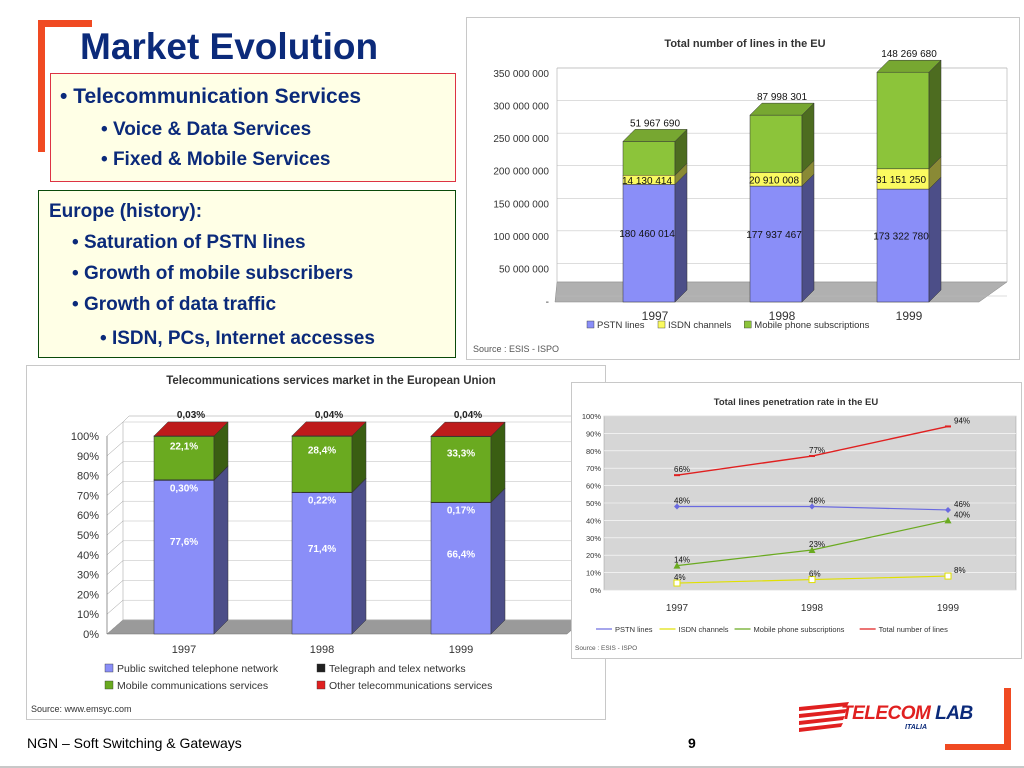 This screenshot has width=1024, height=768. What do you see at coordinates (815, 574) in the screenshot?
I see `data-label: 6%` at bounding box center [815, 574].